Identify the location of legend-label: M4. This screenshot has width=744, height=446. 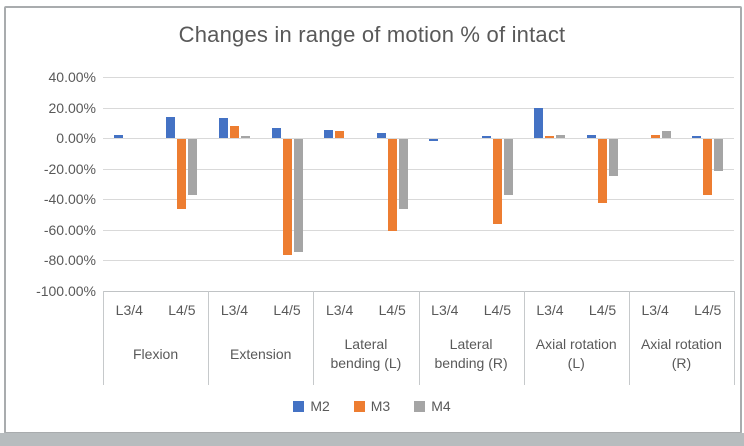
(441, 406).